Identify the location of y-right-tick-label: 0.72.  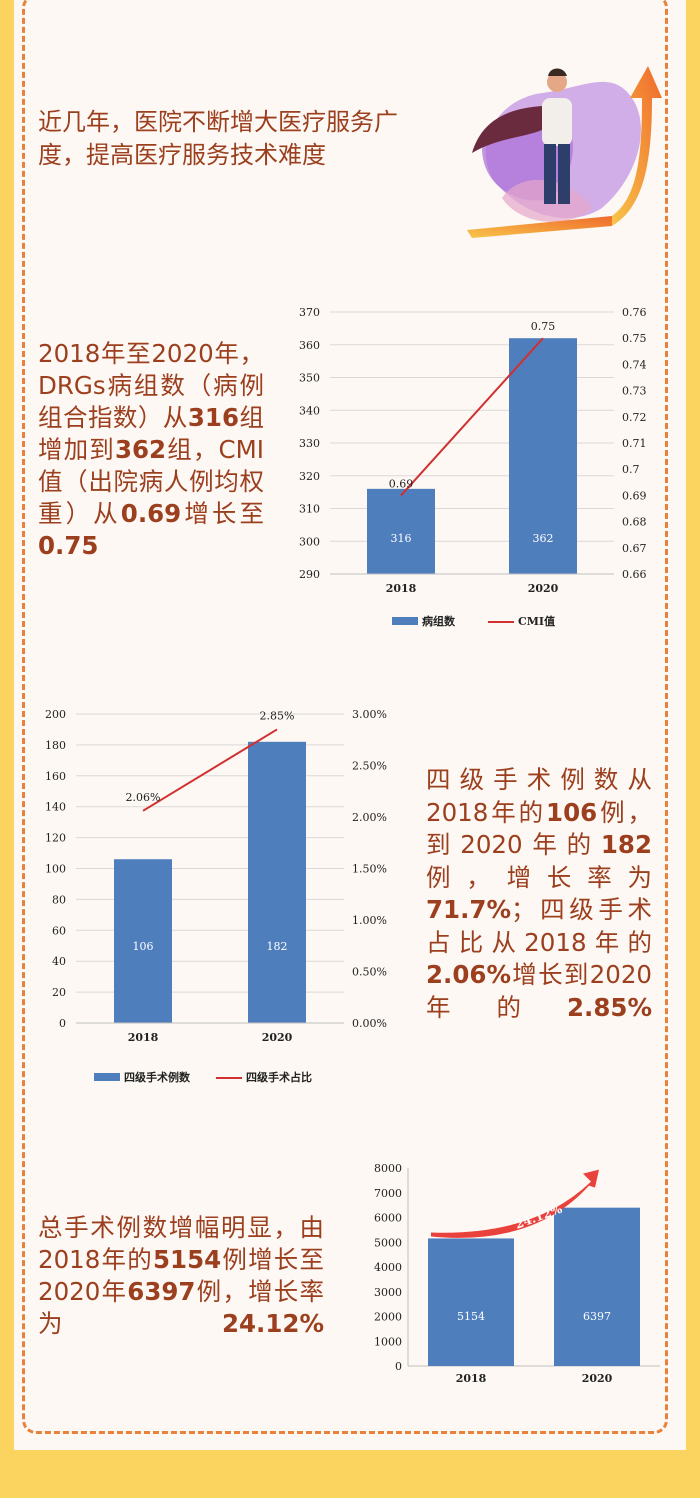
(634, 417).